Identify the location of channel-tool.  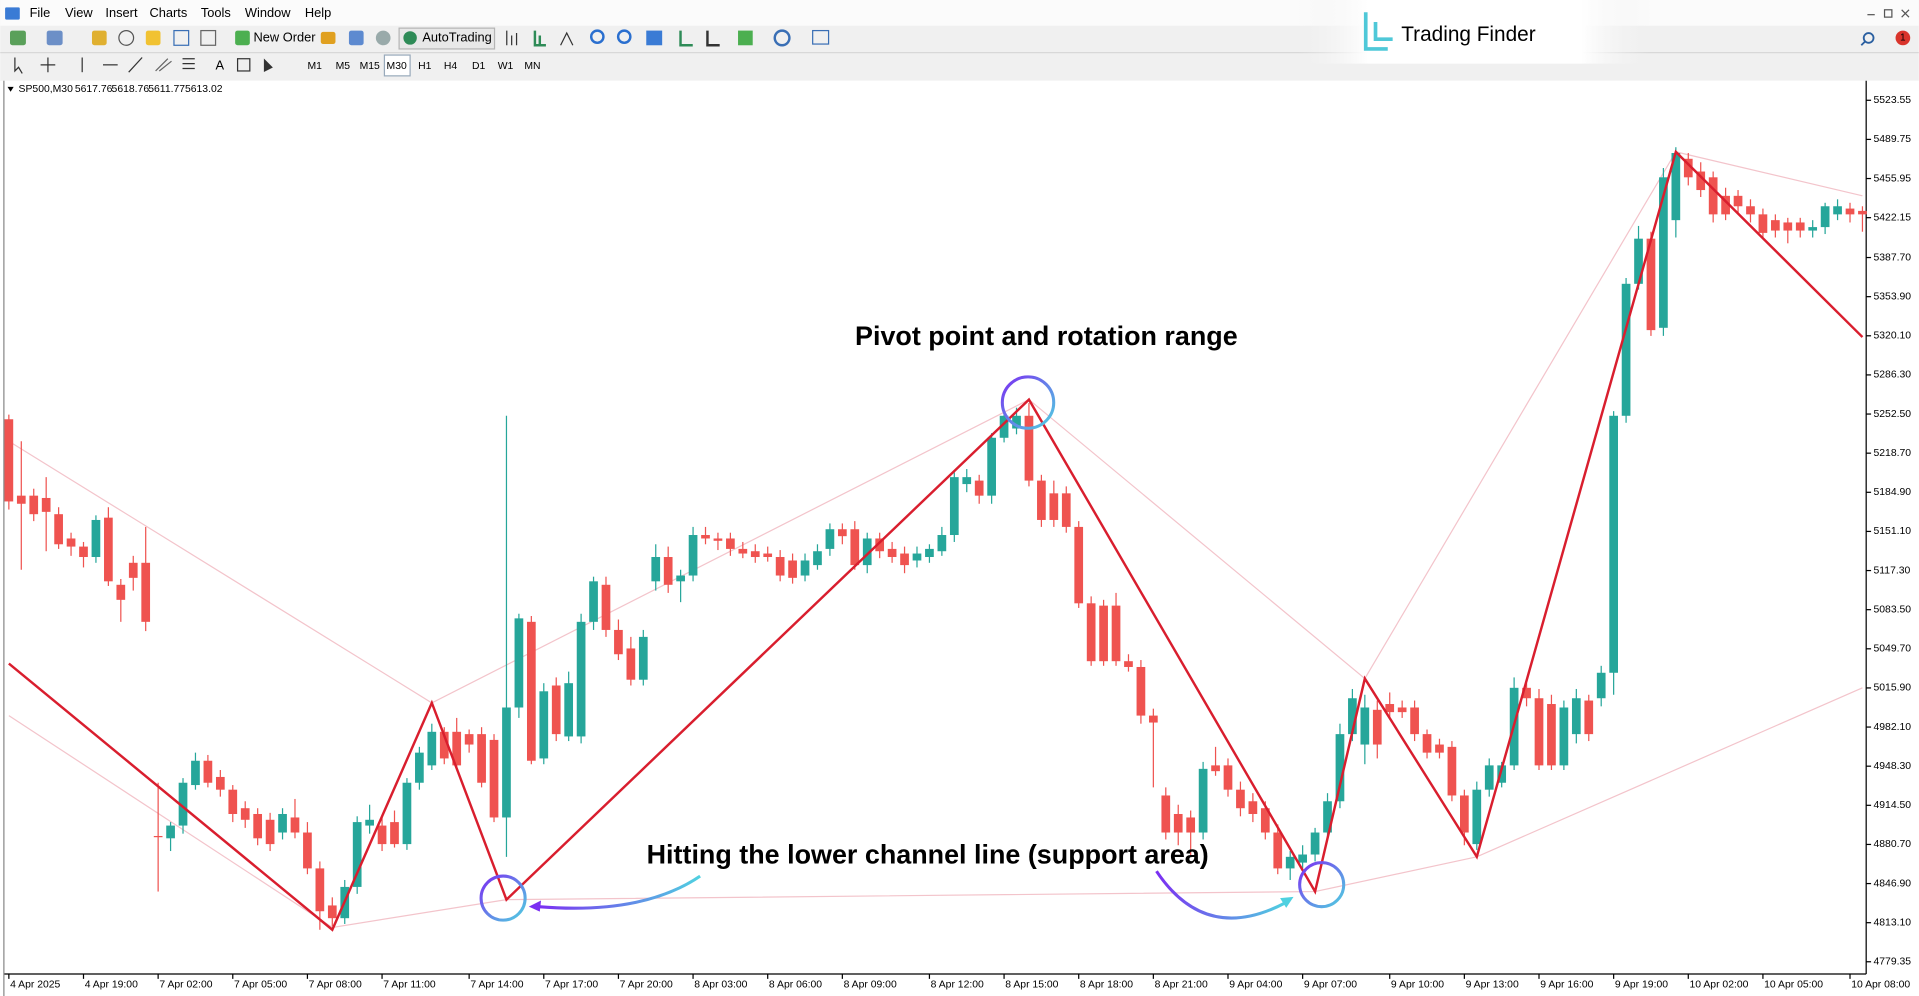
(163, 65).